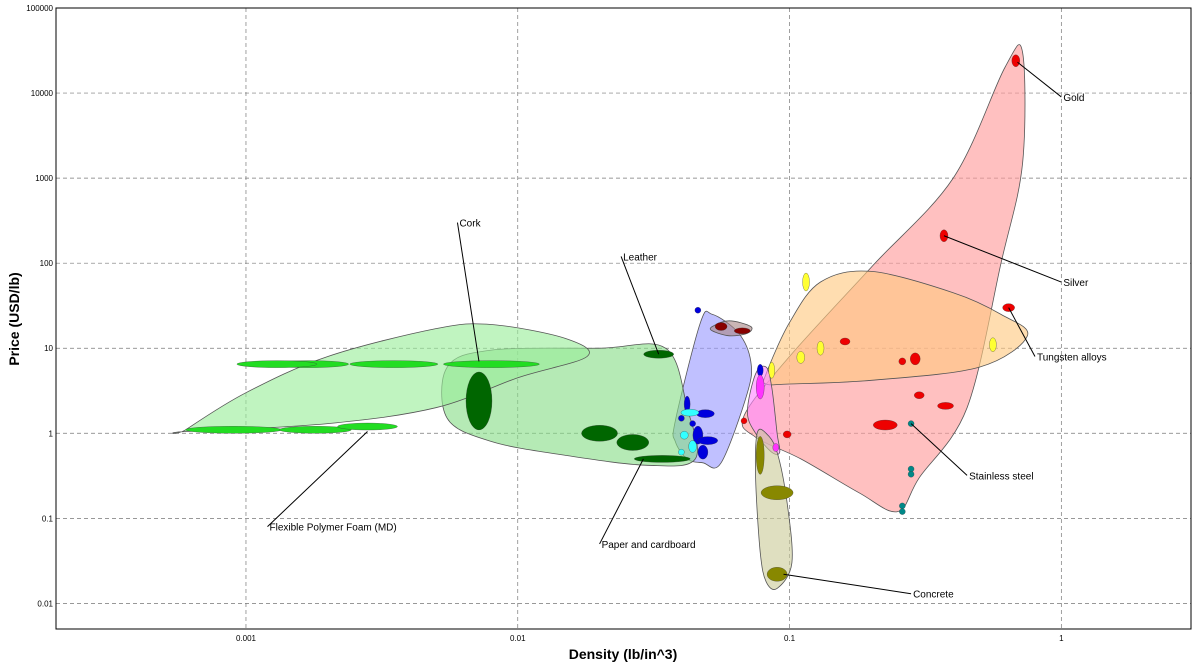 The width and height of the screenshot is (1200, 671). I want to click on annotation-label: Flexible Polymer Foam (MD), so click(332, 528).